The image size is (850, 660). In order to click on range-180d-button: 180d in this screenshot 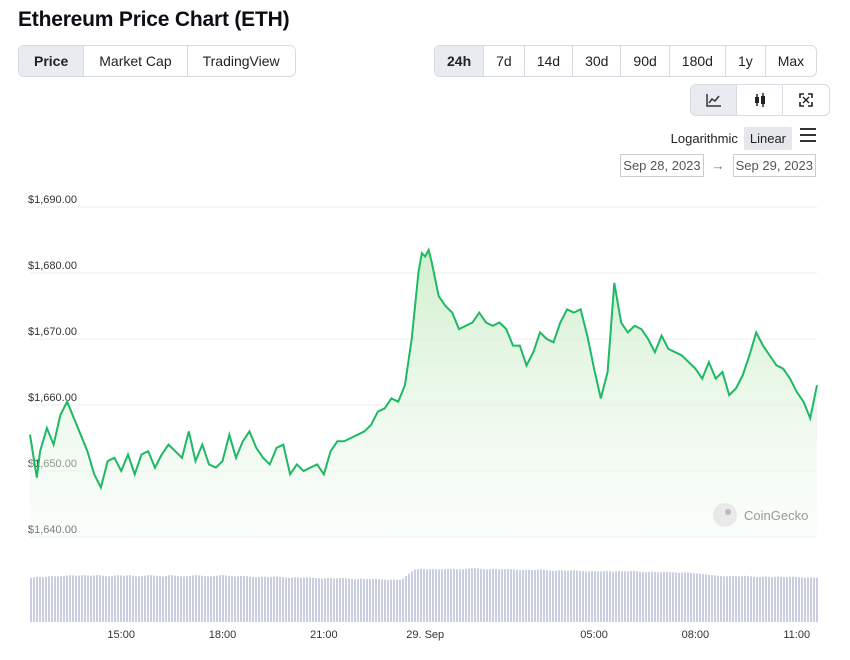, I will do `click(698, 61)`.